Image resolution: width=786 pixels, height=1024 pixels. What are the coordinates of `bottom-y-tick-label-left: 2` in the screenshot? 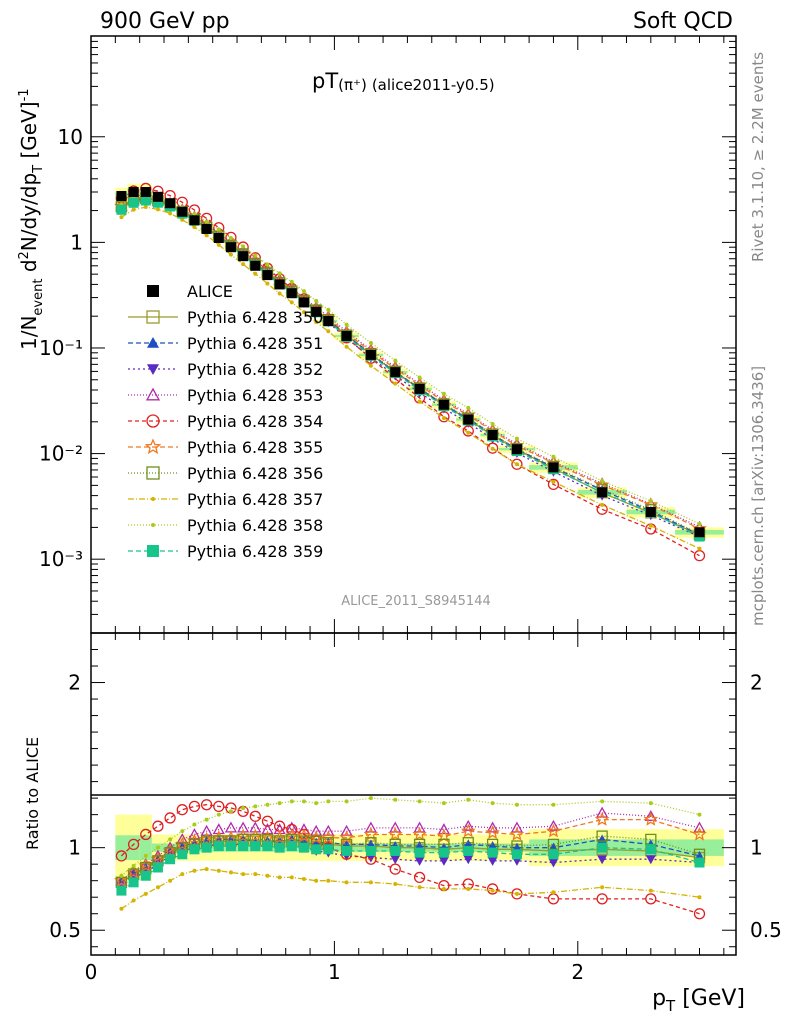 It's located at (74, 683).